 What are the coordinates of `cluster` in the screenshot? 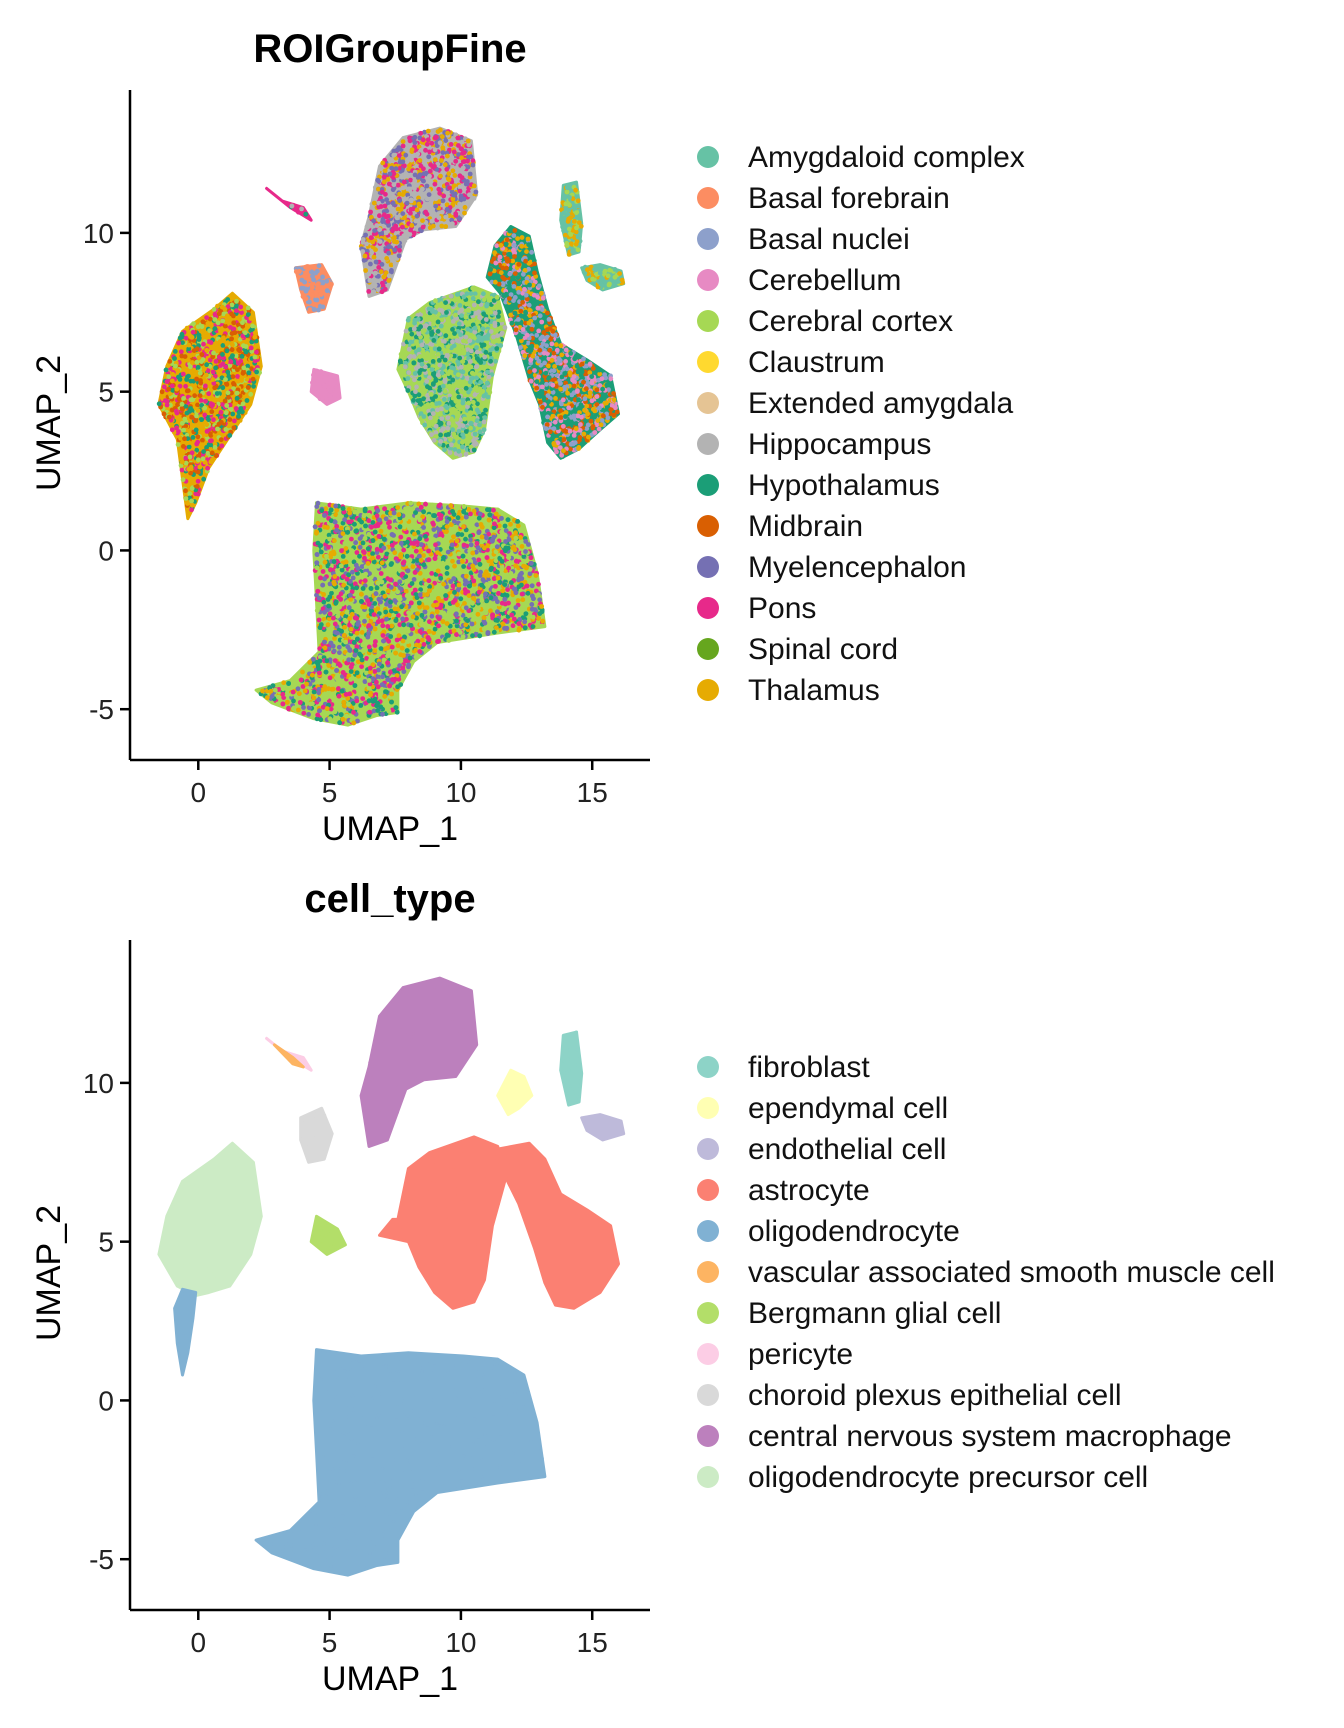 It's located at (603, 277).